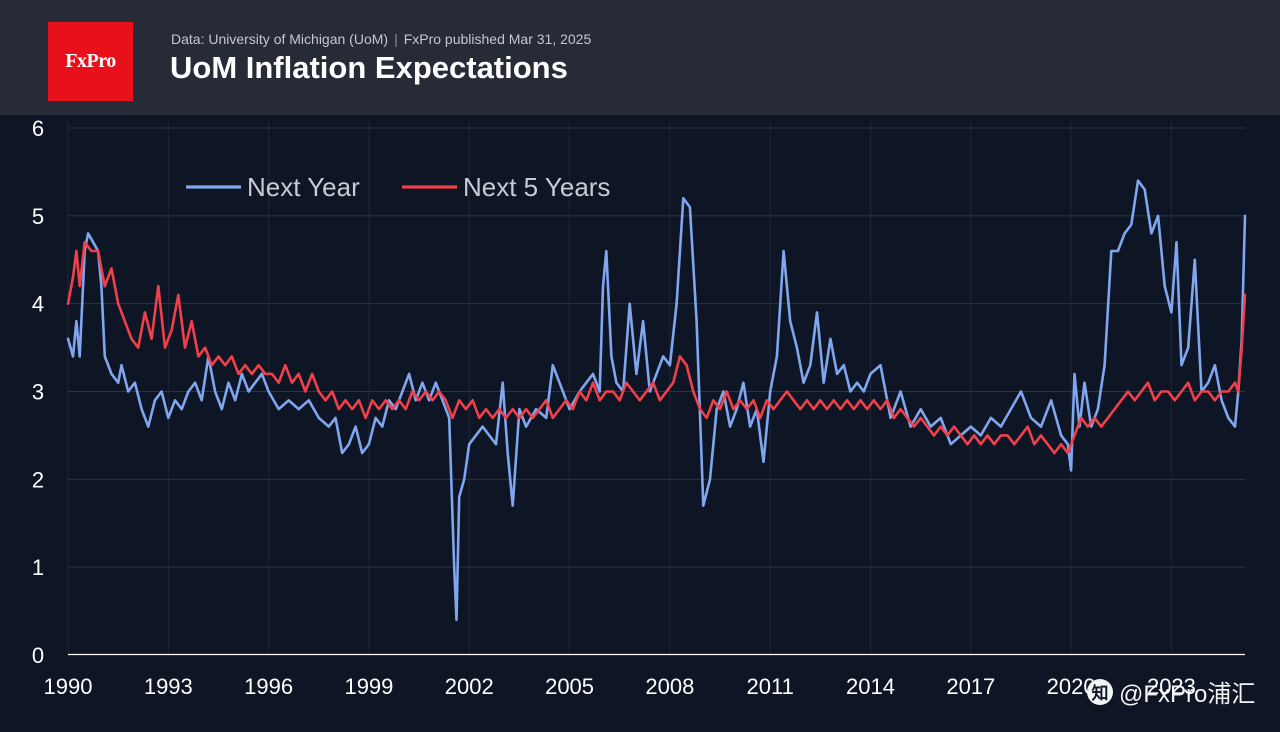 Image resolution: width=1280 pixels, height=732 pixels. I want to click on watermark: 知 @FxPro浦汇, so click(1171, 691).